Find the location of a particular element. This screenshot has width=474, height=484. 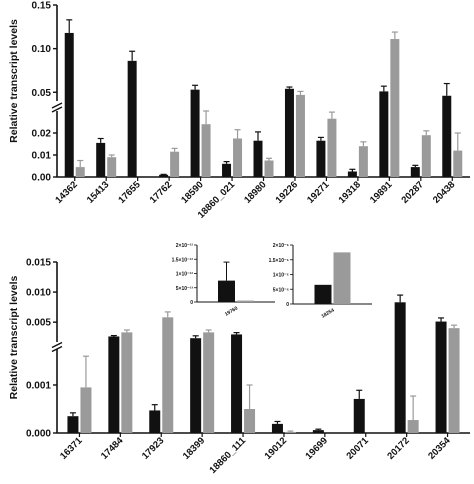

y-tick-label: 0.015 is located at coordinates (38, 263).